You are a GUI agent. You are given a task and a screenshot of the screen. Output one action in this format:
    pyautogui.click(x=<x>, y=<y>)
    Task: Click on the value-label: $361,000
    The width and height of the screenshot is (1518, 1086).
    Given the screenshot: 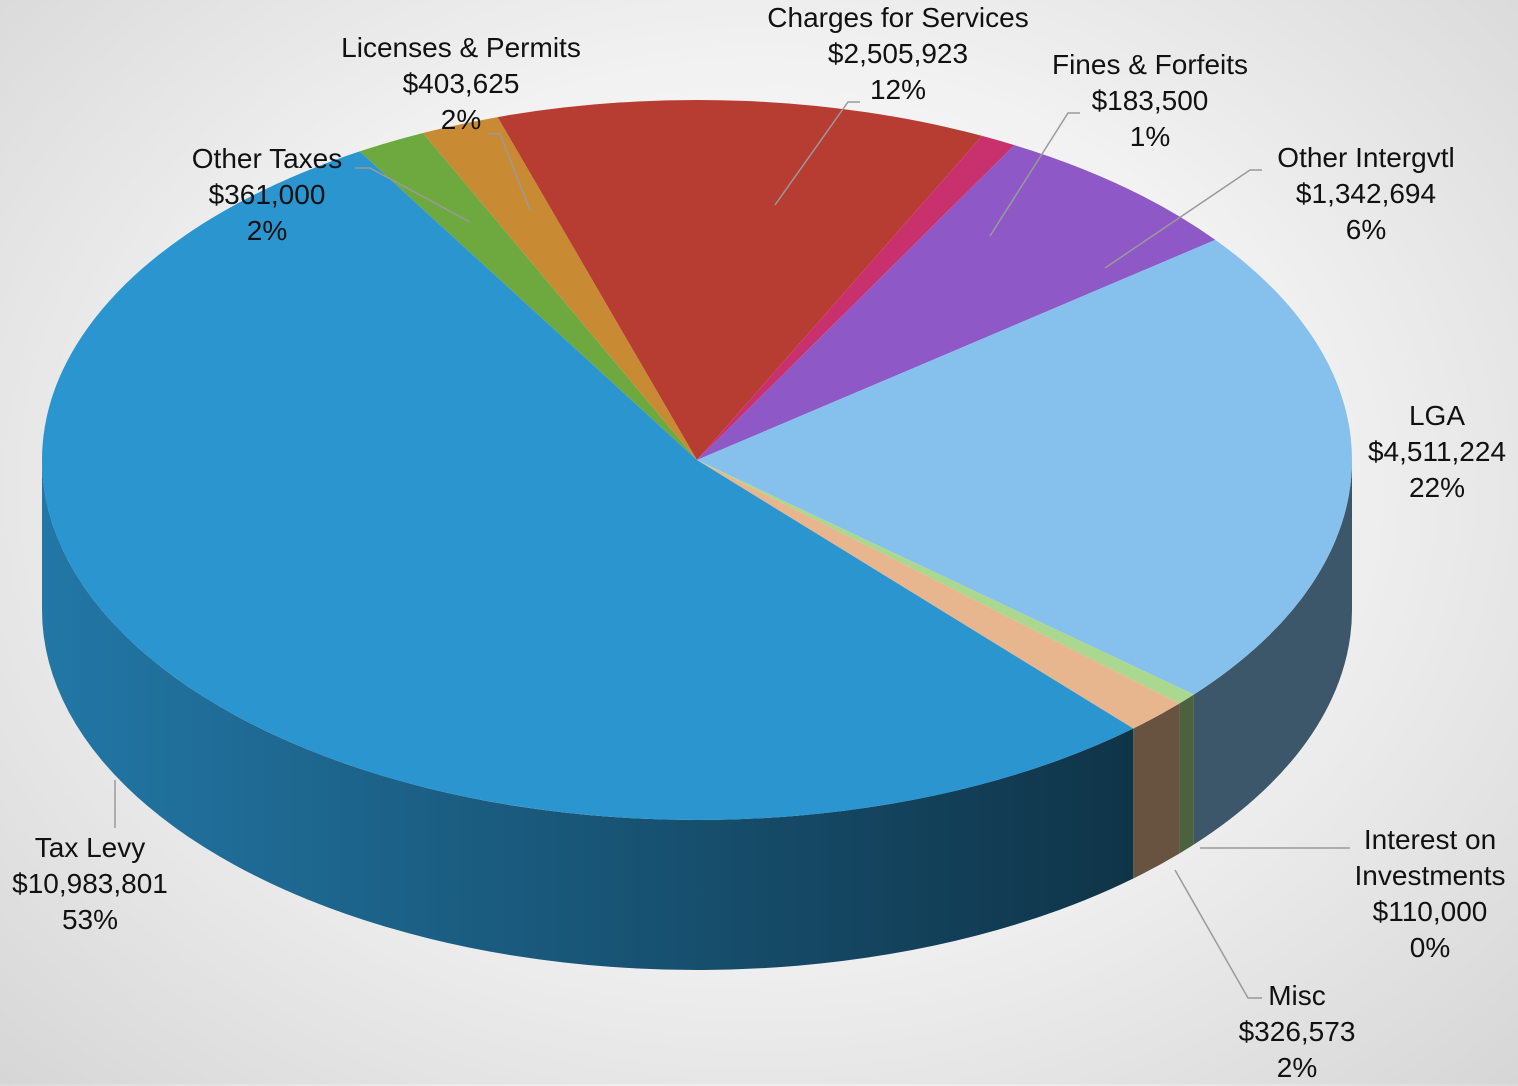 What is the action you would take?
    pyautogui.click(x=267, y=194)
    